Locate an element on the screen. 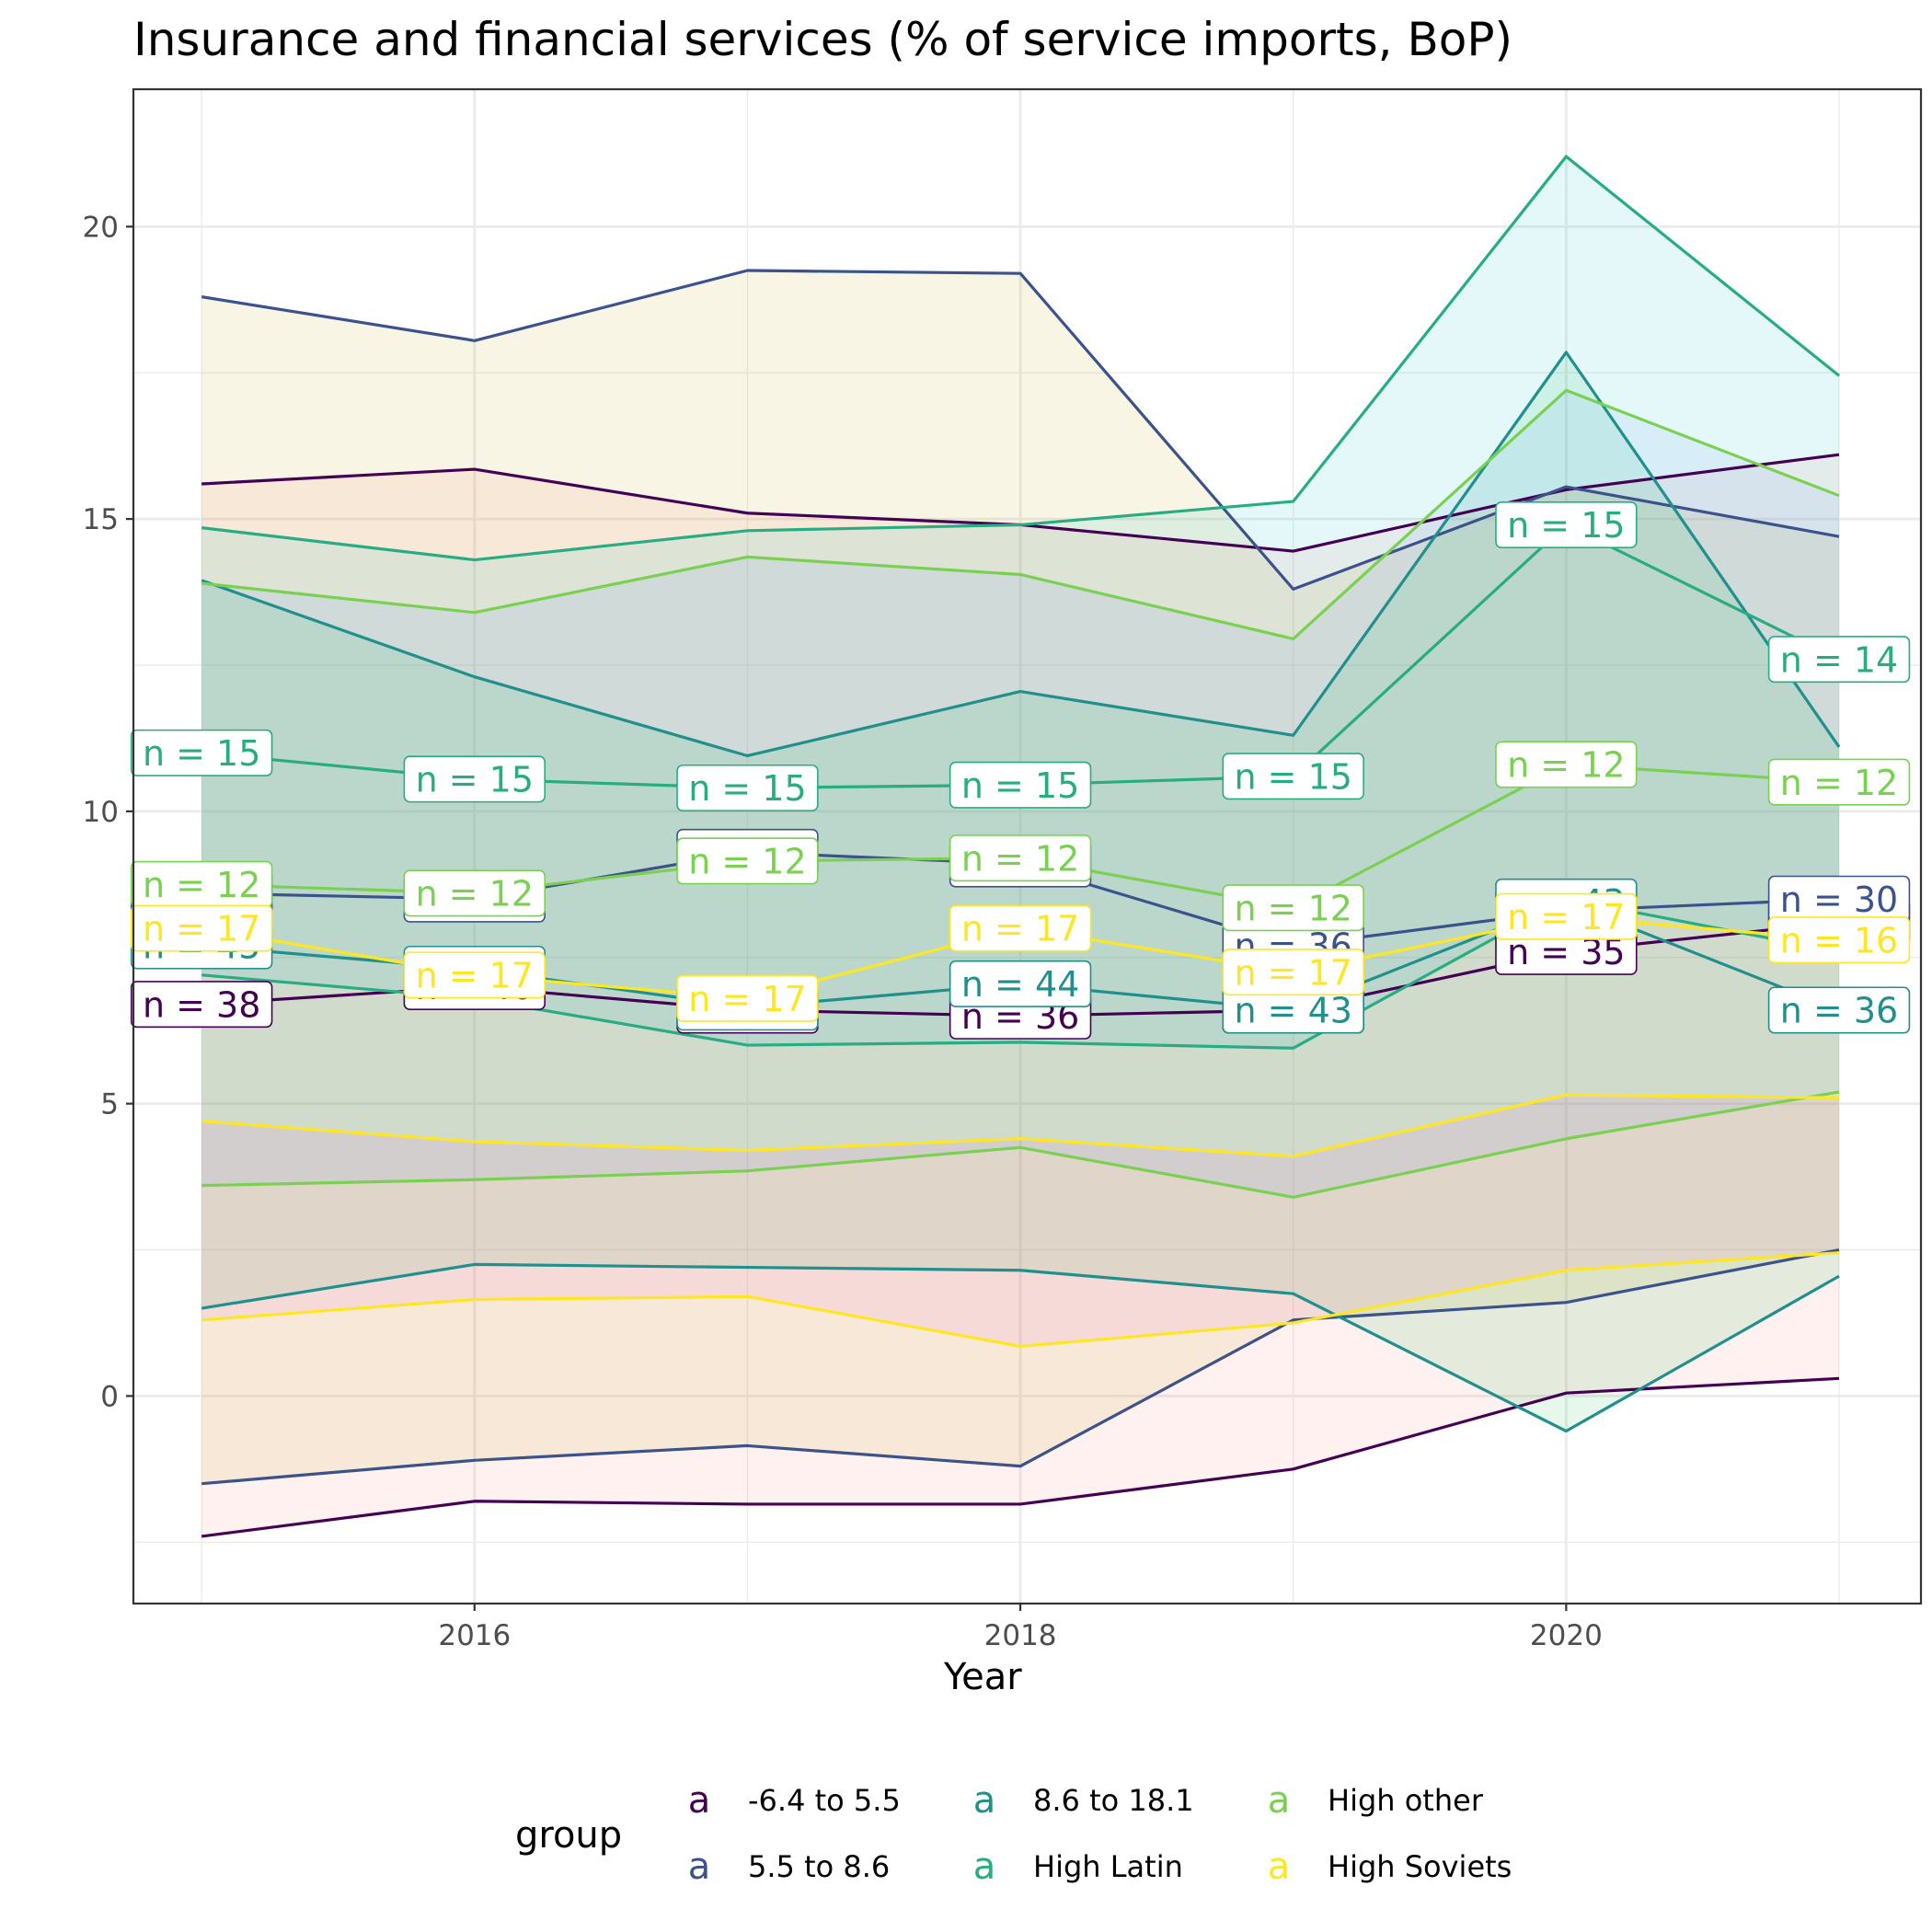 Image resolution: width=1932 pixels, height=1932 pixels. upper-line-5.5 to 8.6 is located at coordinates (1020, 430).